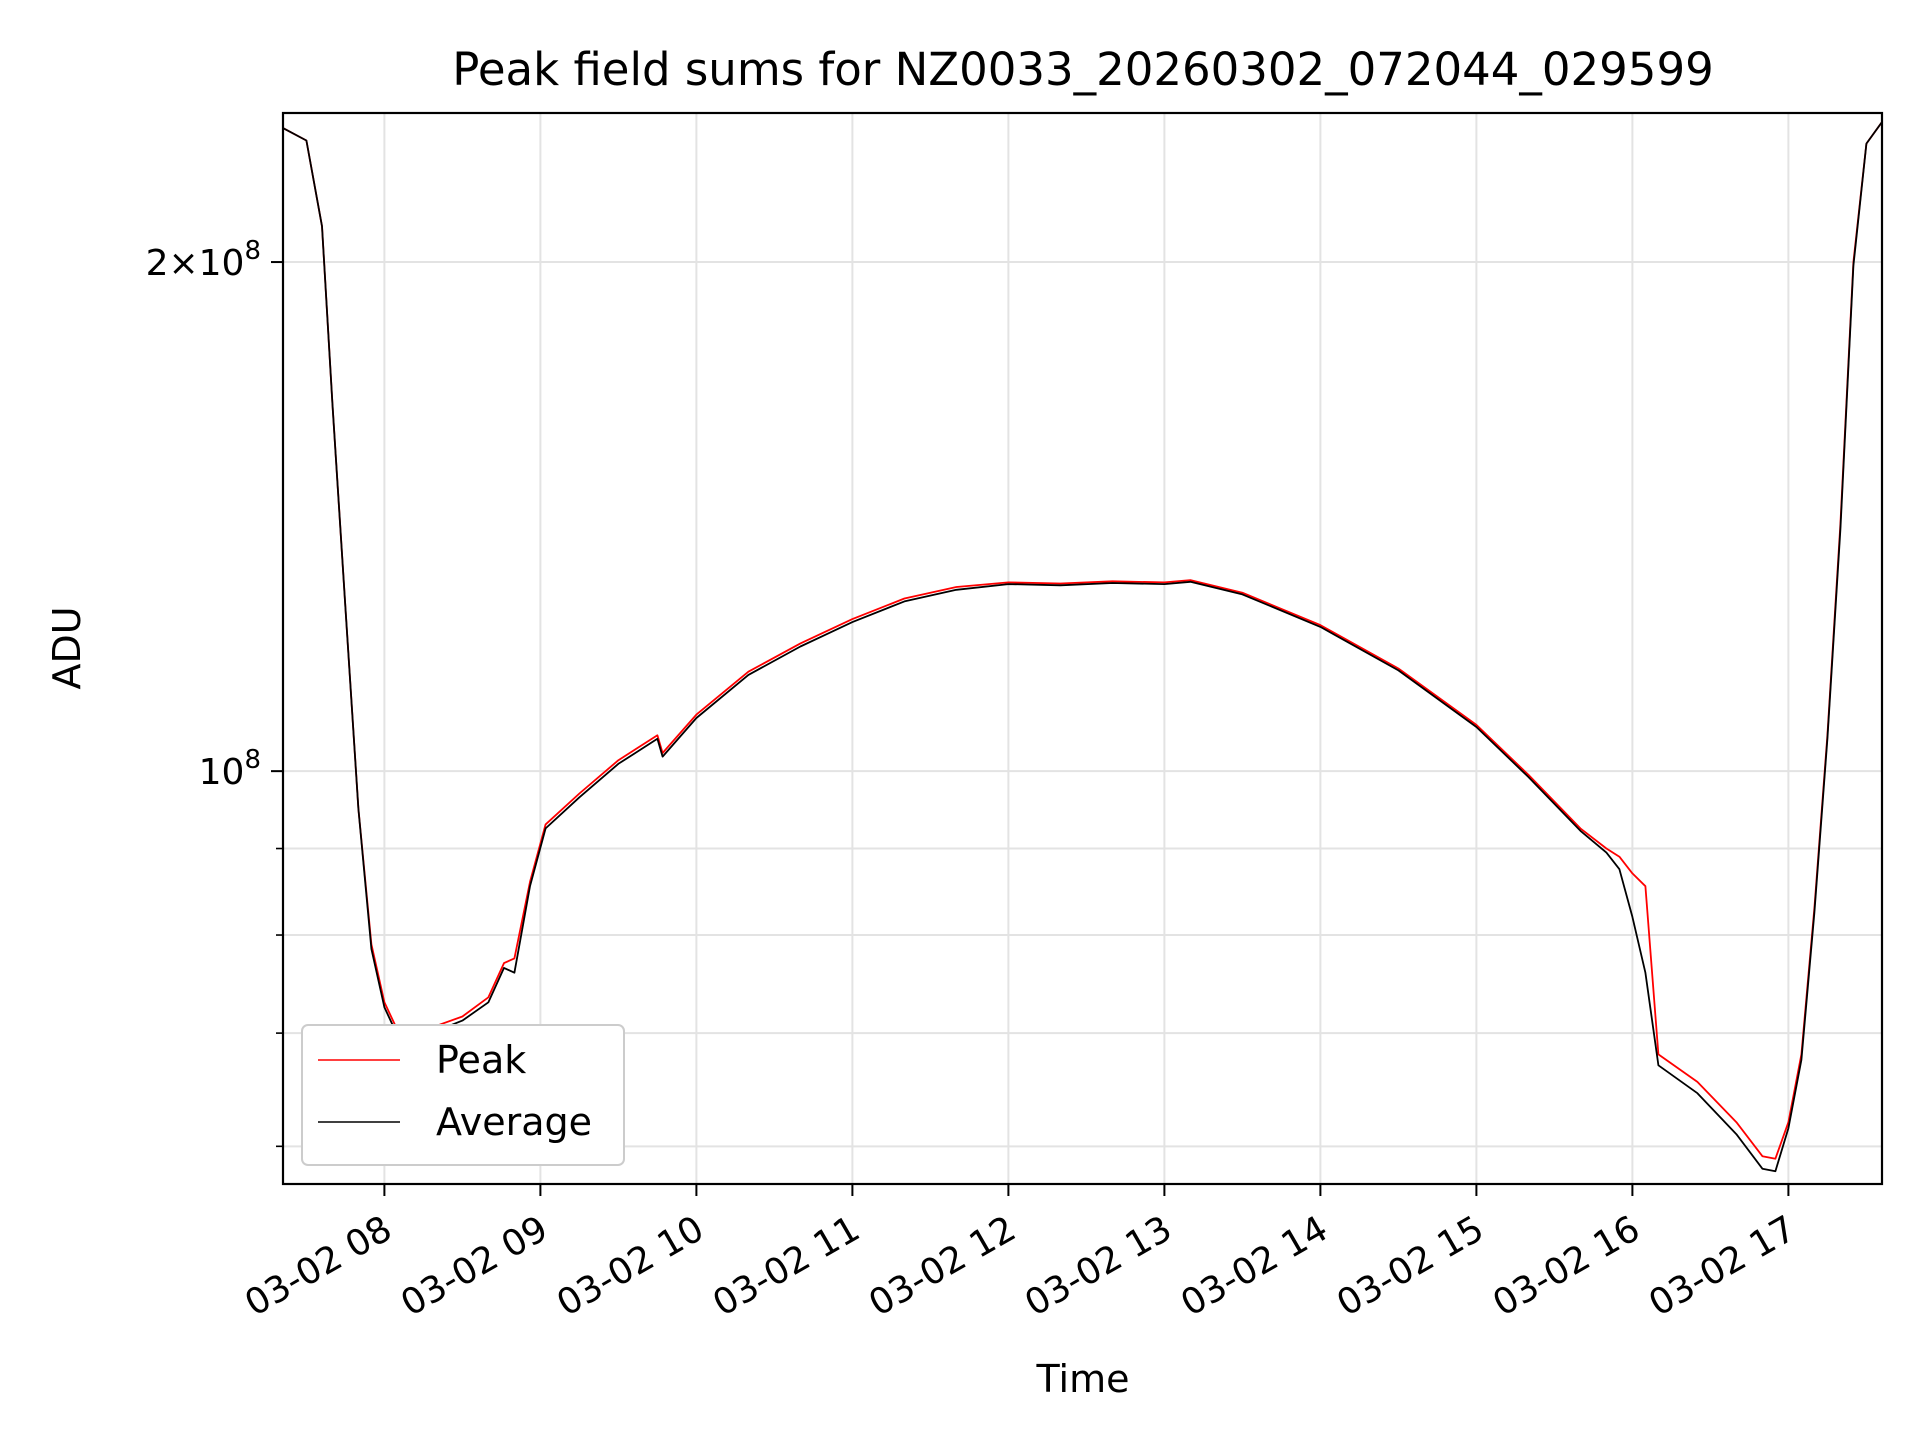  Describe the element at coordinates (630, 1266) in the screenshot. I see `x-tick-label: 03-02 10` at that location.